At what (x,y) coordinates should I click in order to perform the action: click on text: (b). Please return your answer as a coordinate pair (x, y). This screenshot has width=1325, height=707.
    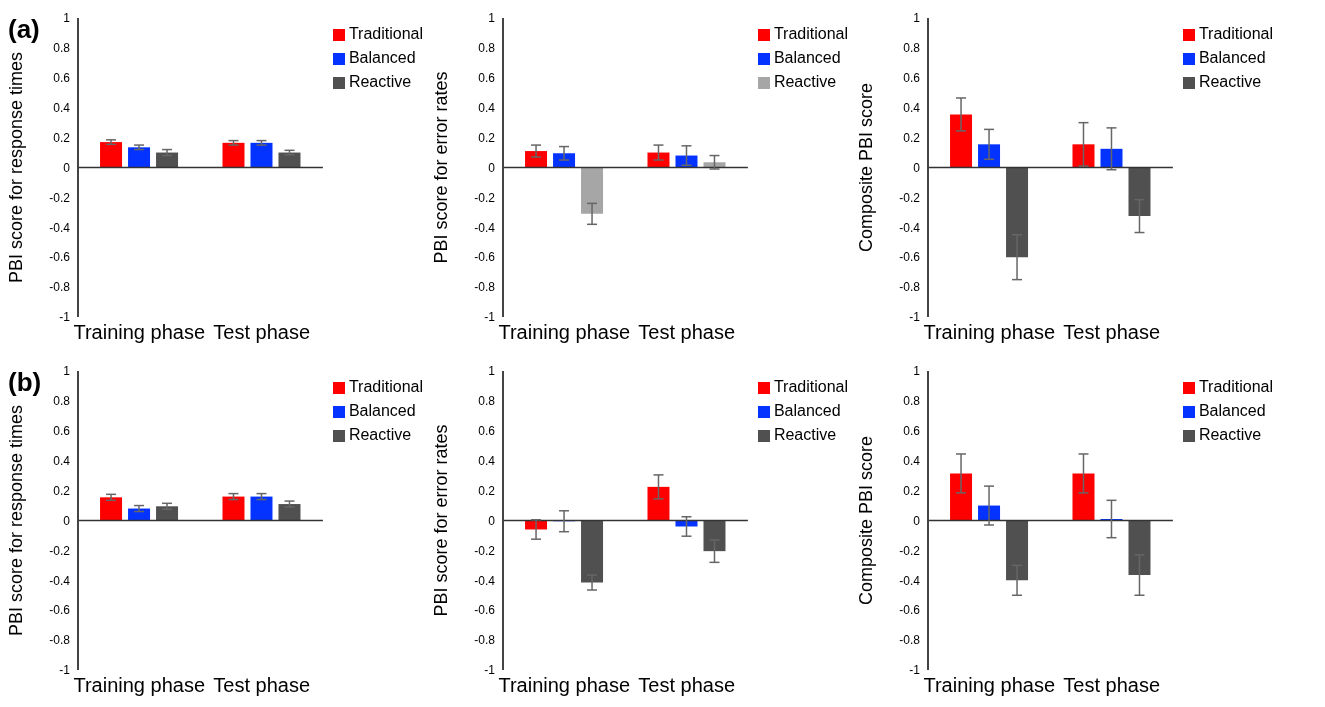
    Looking at the image, I should click on (25, 382).